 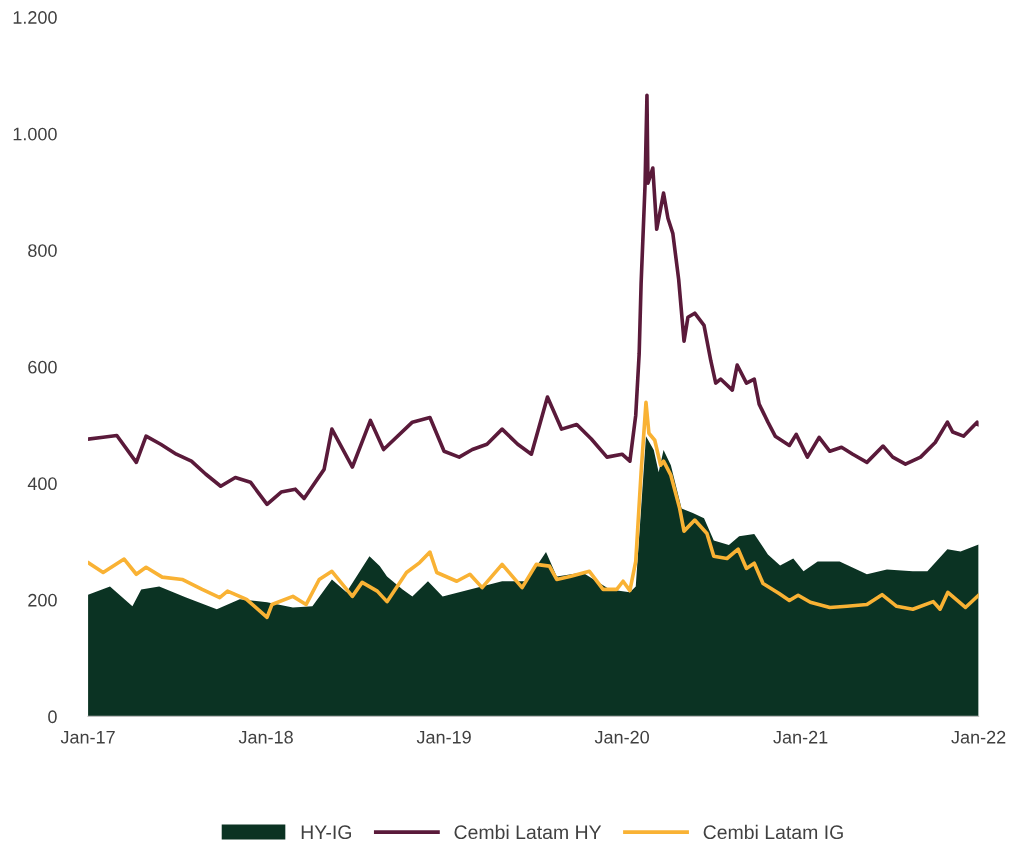 I want to click on y-tick-label: 800, so click(x=42, y=250).